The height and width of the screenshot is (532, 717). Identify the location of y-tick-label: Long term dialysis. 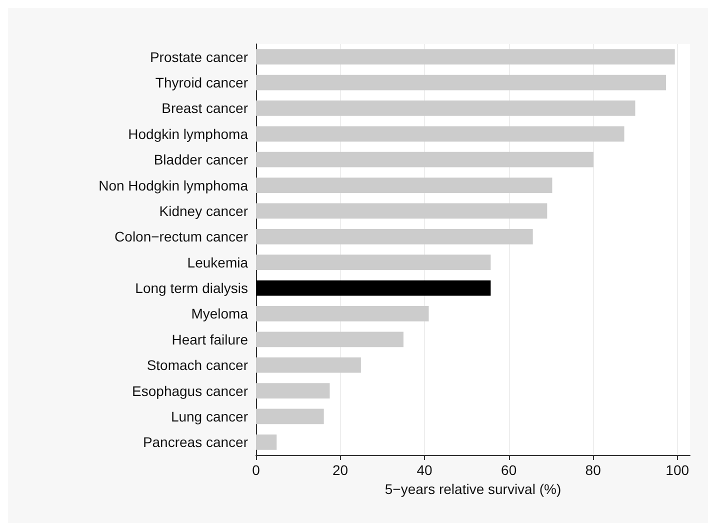
(191, 288).